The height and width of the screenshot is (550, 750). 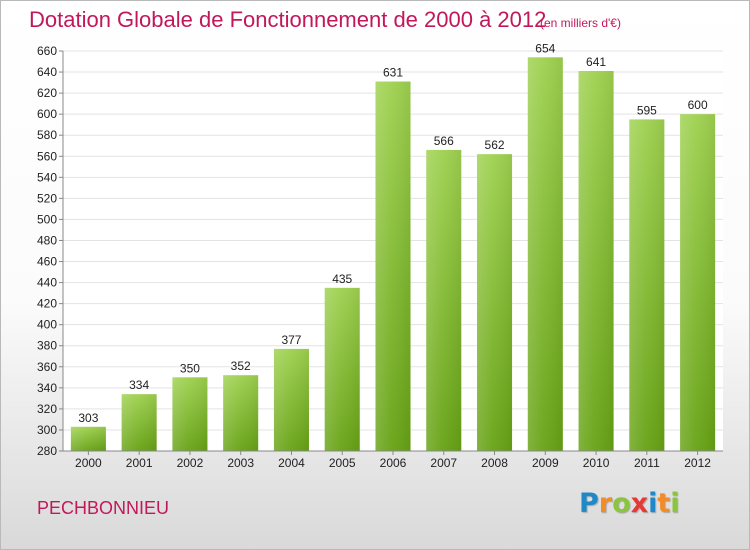 I want to click on x-tick-label: 2012, so click(x=697, y=463).